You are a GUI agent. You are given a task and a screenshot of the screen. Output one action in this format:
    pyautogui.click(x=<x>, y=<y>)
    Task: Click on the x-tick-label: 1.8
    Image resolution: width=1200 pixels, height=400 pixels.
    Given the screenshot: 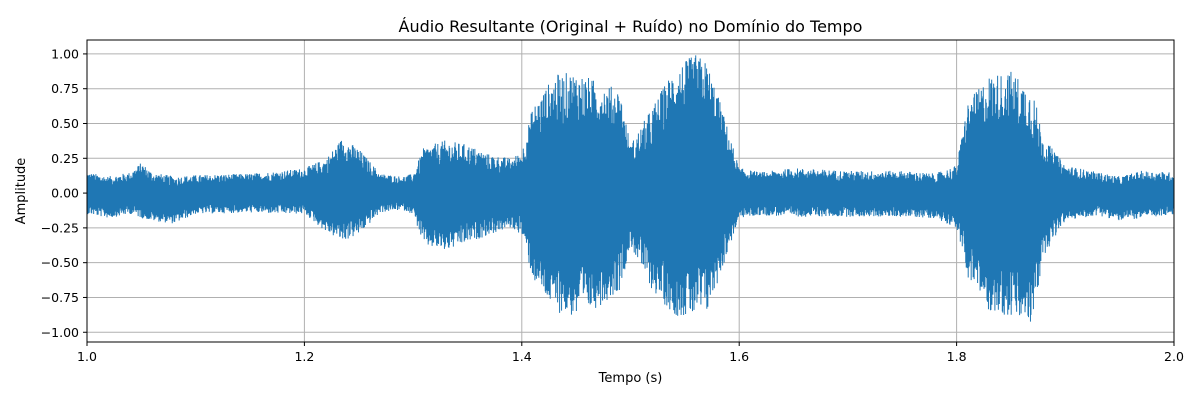 What is the action you would take?
    pyautogui.click(x=957, y=356)
    